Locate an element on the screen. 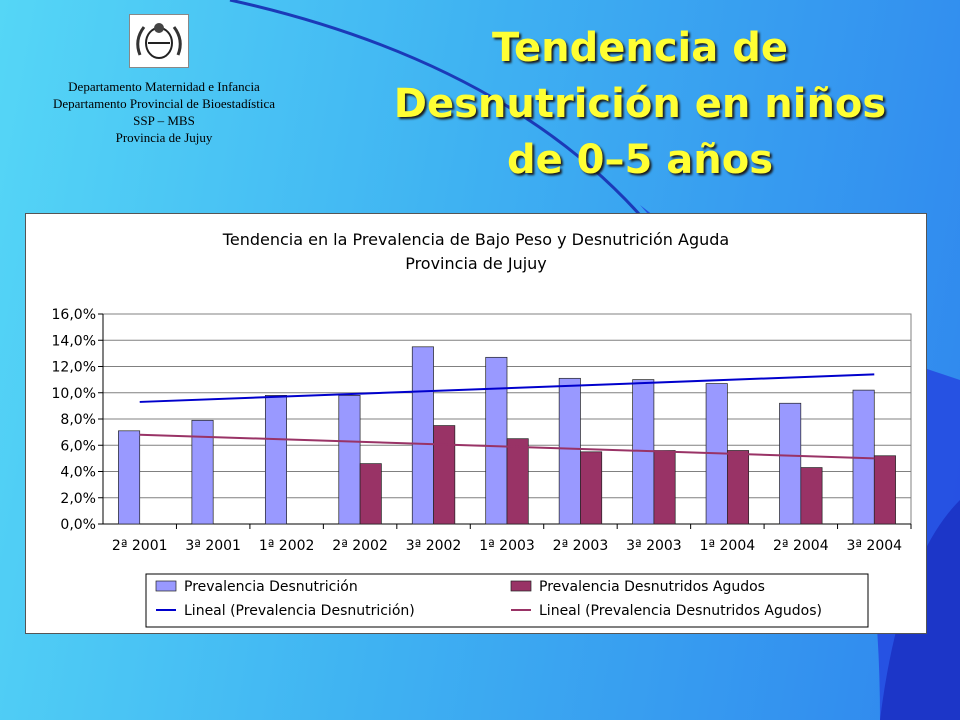 The height and width of the screenshot is (720, 960). y-tick-label: 6,0% is located at coordinates (78, 446).